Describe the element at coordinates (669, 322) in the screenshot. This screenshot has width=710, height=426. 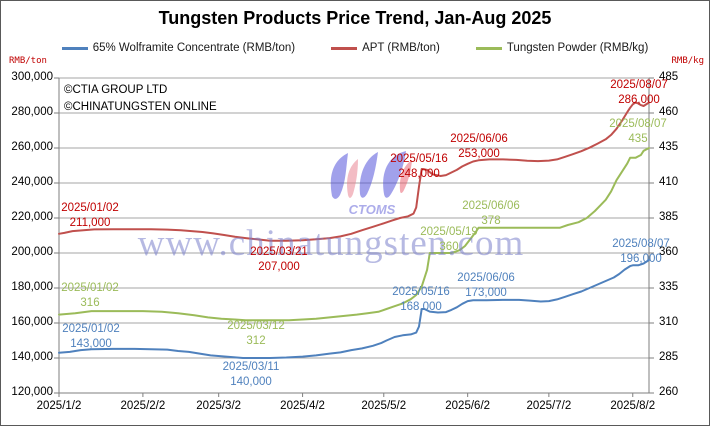
I see `y-axis-label-right: 310` at that location.